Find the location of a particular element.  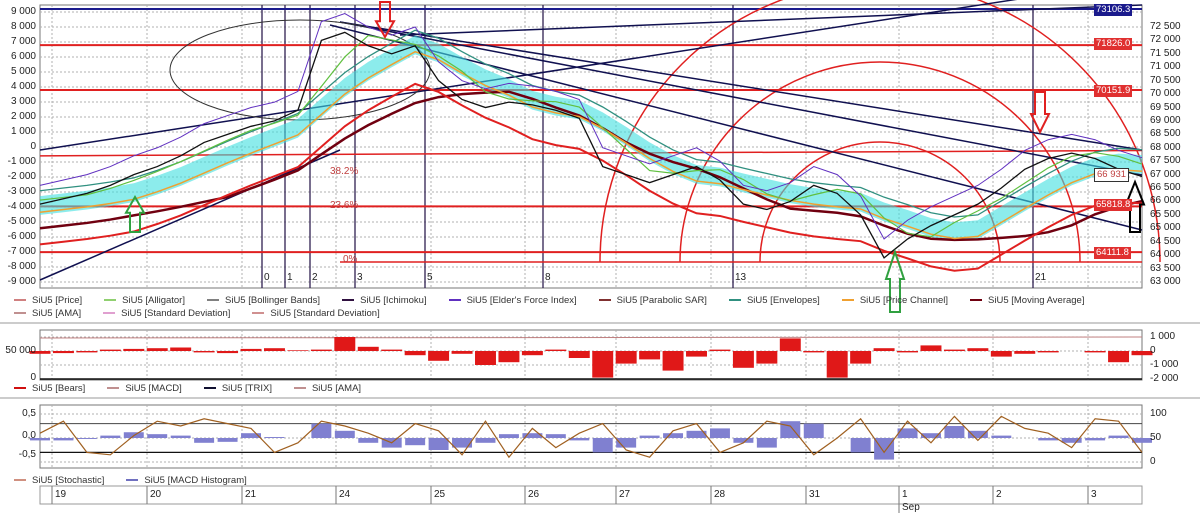

legend-entry: SiU5 [Price Channel] is located at coordinates (895, 300).